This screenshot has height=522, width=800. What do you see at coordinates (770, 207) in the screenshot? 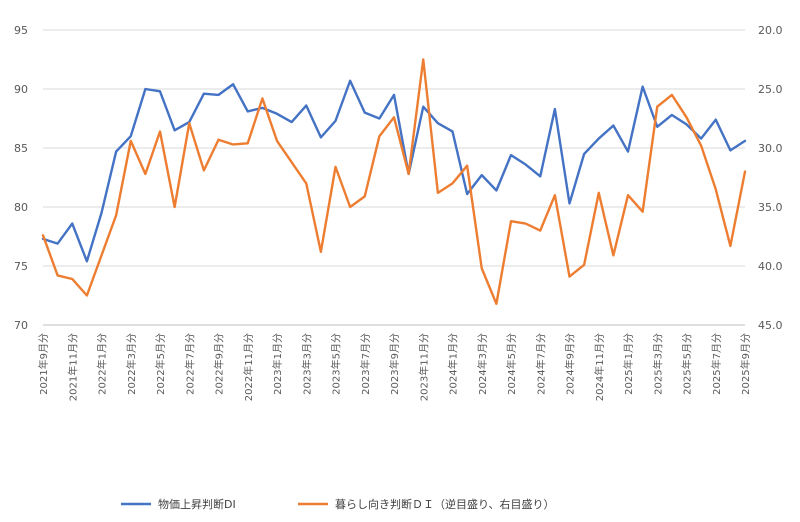
I see `right-tick-label: 35.0` at bounding box center [770, 207].